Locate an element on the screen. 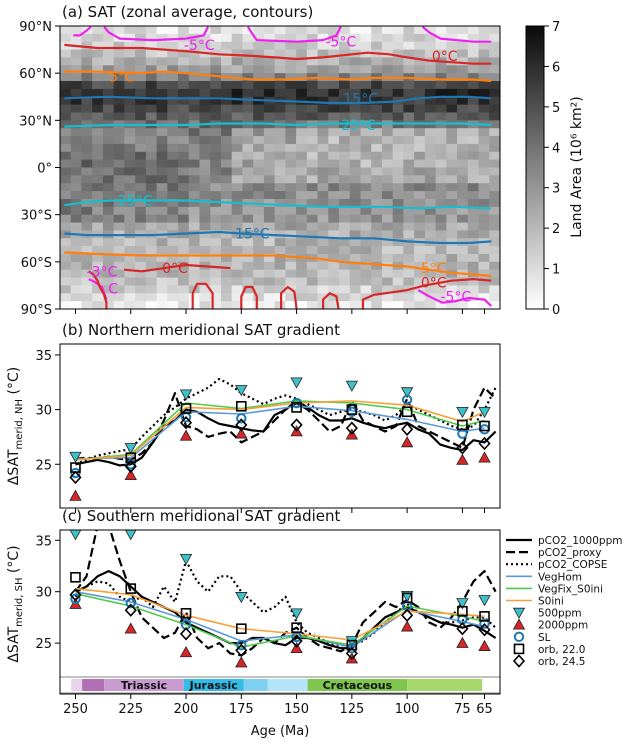 Image resolution: width=627 pixels, height=744 pixels. series-line is located at coordinates (286, 421).